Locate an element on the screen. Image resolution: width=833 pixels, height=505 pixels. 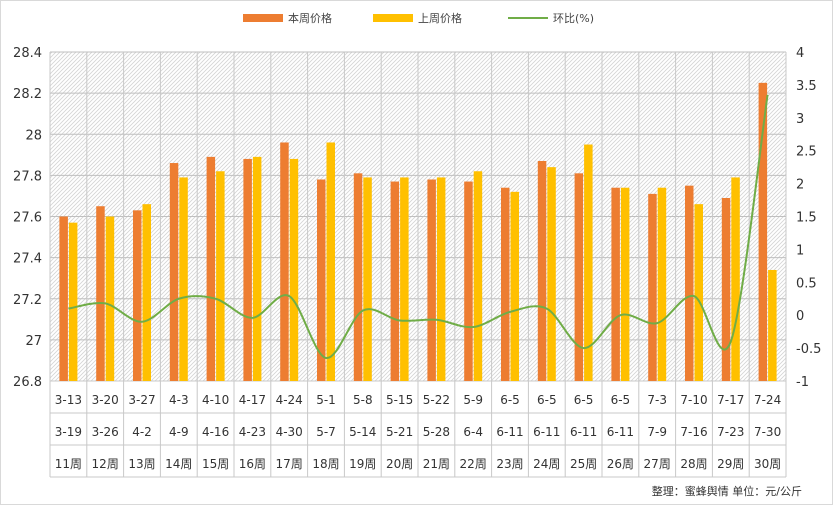
category-label: 7-23 is located at coordinates (730, 432).